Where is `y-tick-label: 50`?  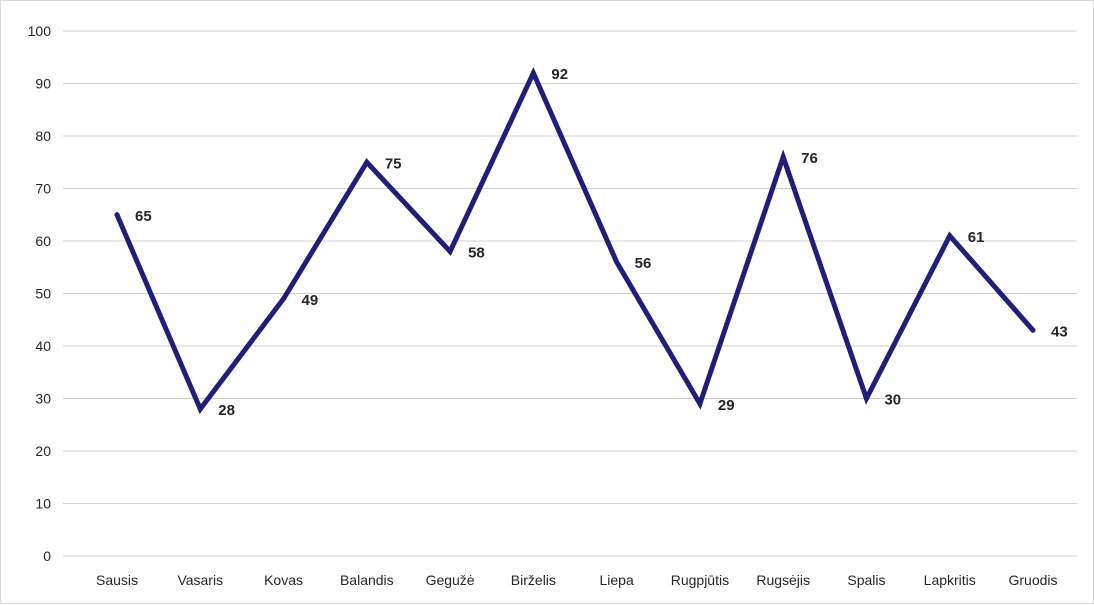
y-tick-label: 50 is located at coordinates (43, 294).